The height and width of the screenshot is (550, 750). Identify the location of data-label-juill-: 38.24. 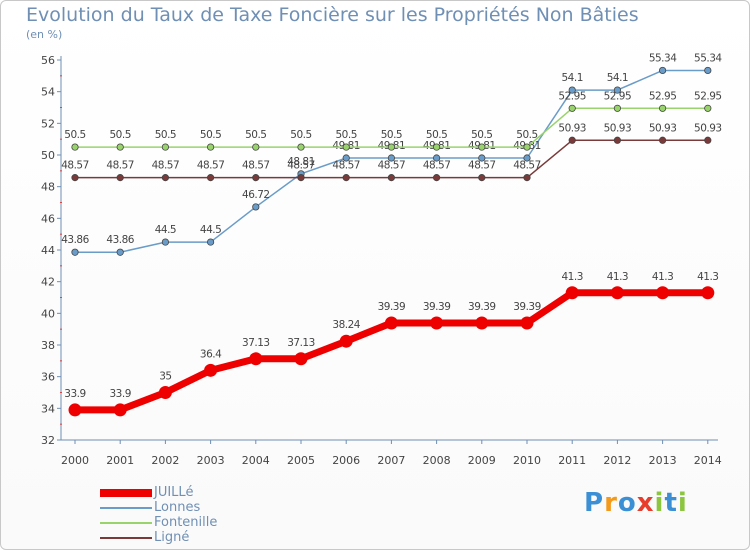
(346, 325).